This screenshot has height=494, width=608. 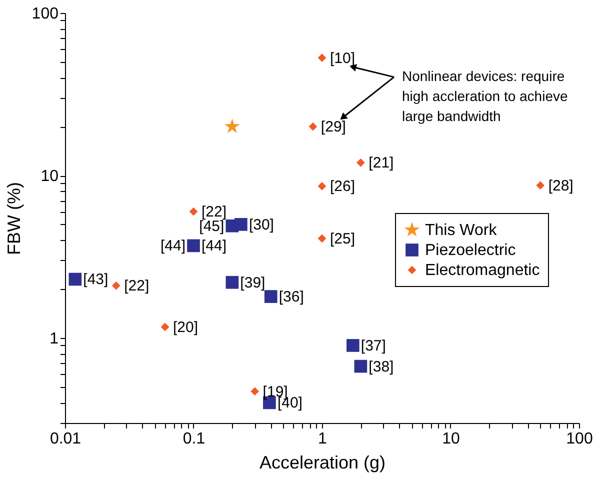 I want to click on annotation: [37], so click(x=373, y=345).